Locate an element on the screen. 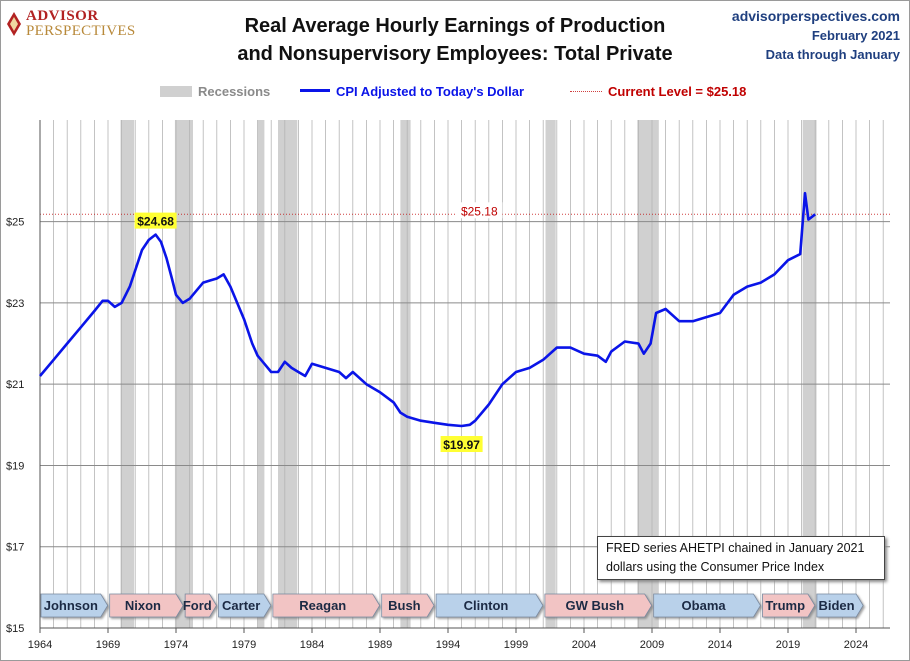 The height and width of the screenshot is (661, 910). president-label: Ford is located at coordinates (197, 605).